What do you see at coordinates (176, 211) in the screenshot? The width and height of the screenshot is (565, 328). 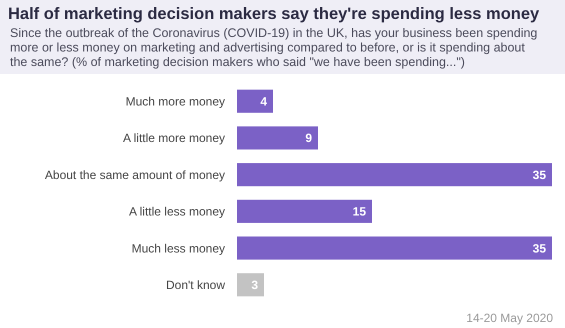 I see `y-tick-label: A little less money` at bounding box center [176, 211].